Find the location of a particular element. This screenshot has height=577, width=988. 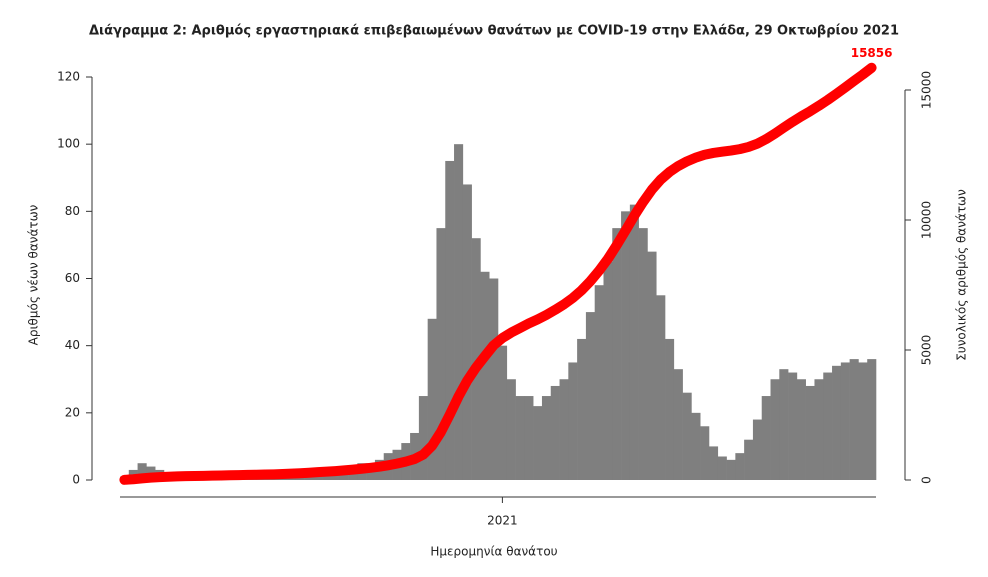

x-tick-label: 2021 is located at coordinates (502, 521).